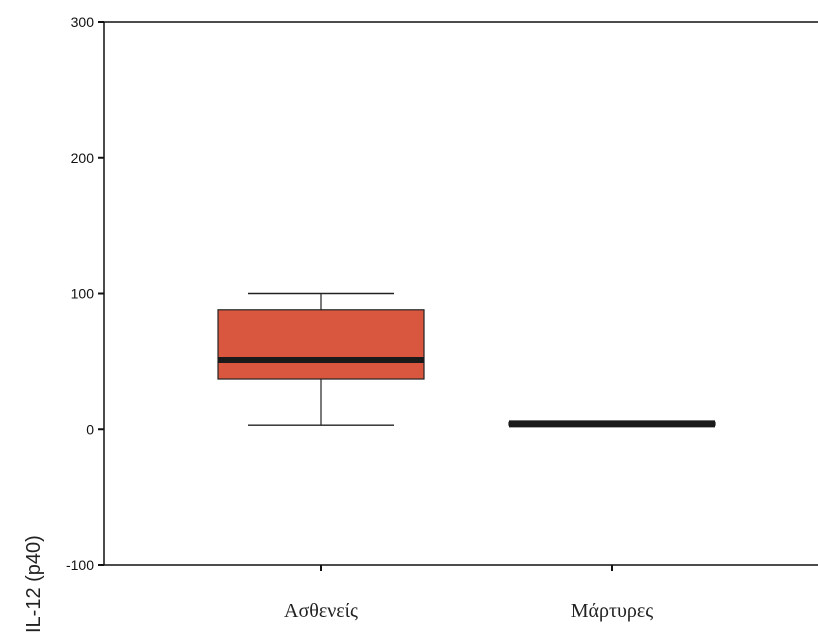 The height and width of the screenshot is (633, 818). Describe the element at coordinates (80, 565) in the screenshot. I see `y-tick-label: -100` at that location.